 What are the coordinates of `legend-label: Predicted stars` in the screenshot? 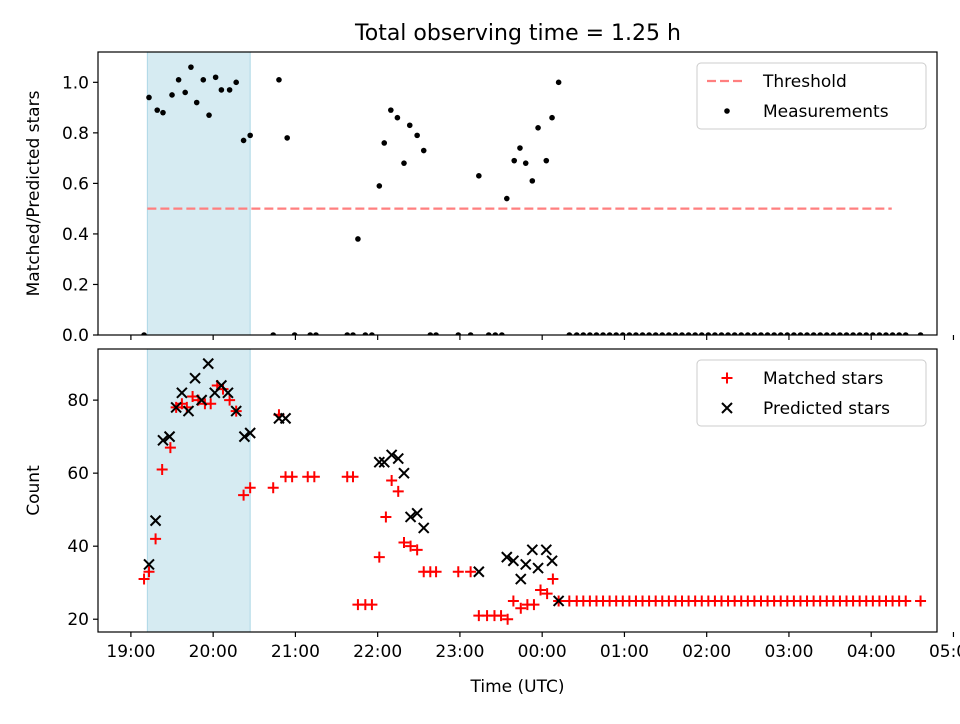 It's located at (826, 409).